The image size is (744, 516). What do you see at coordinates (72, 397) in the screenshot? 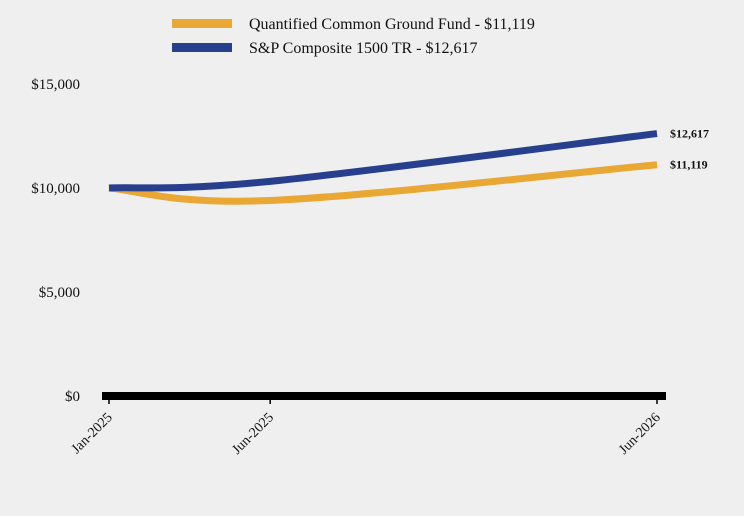
I see `y-tick-label: $0` at bounding box center [72, 397].